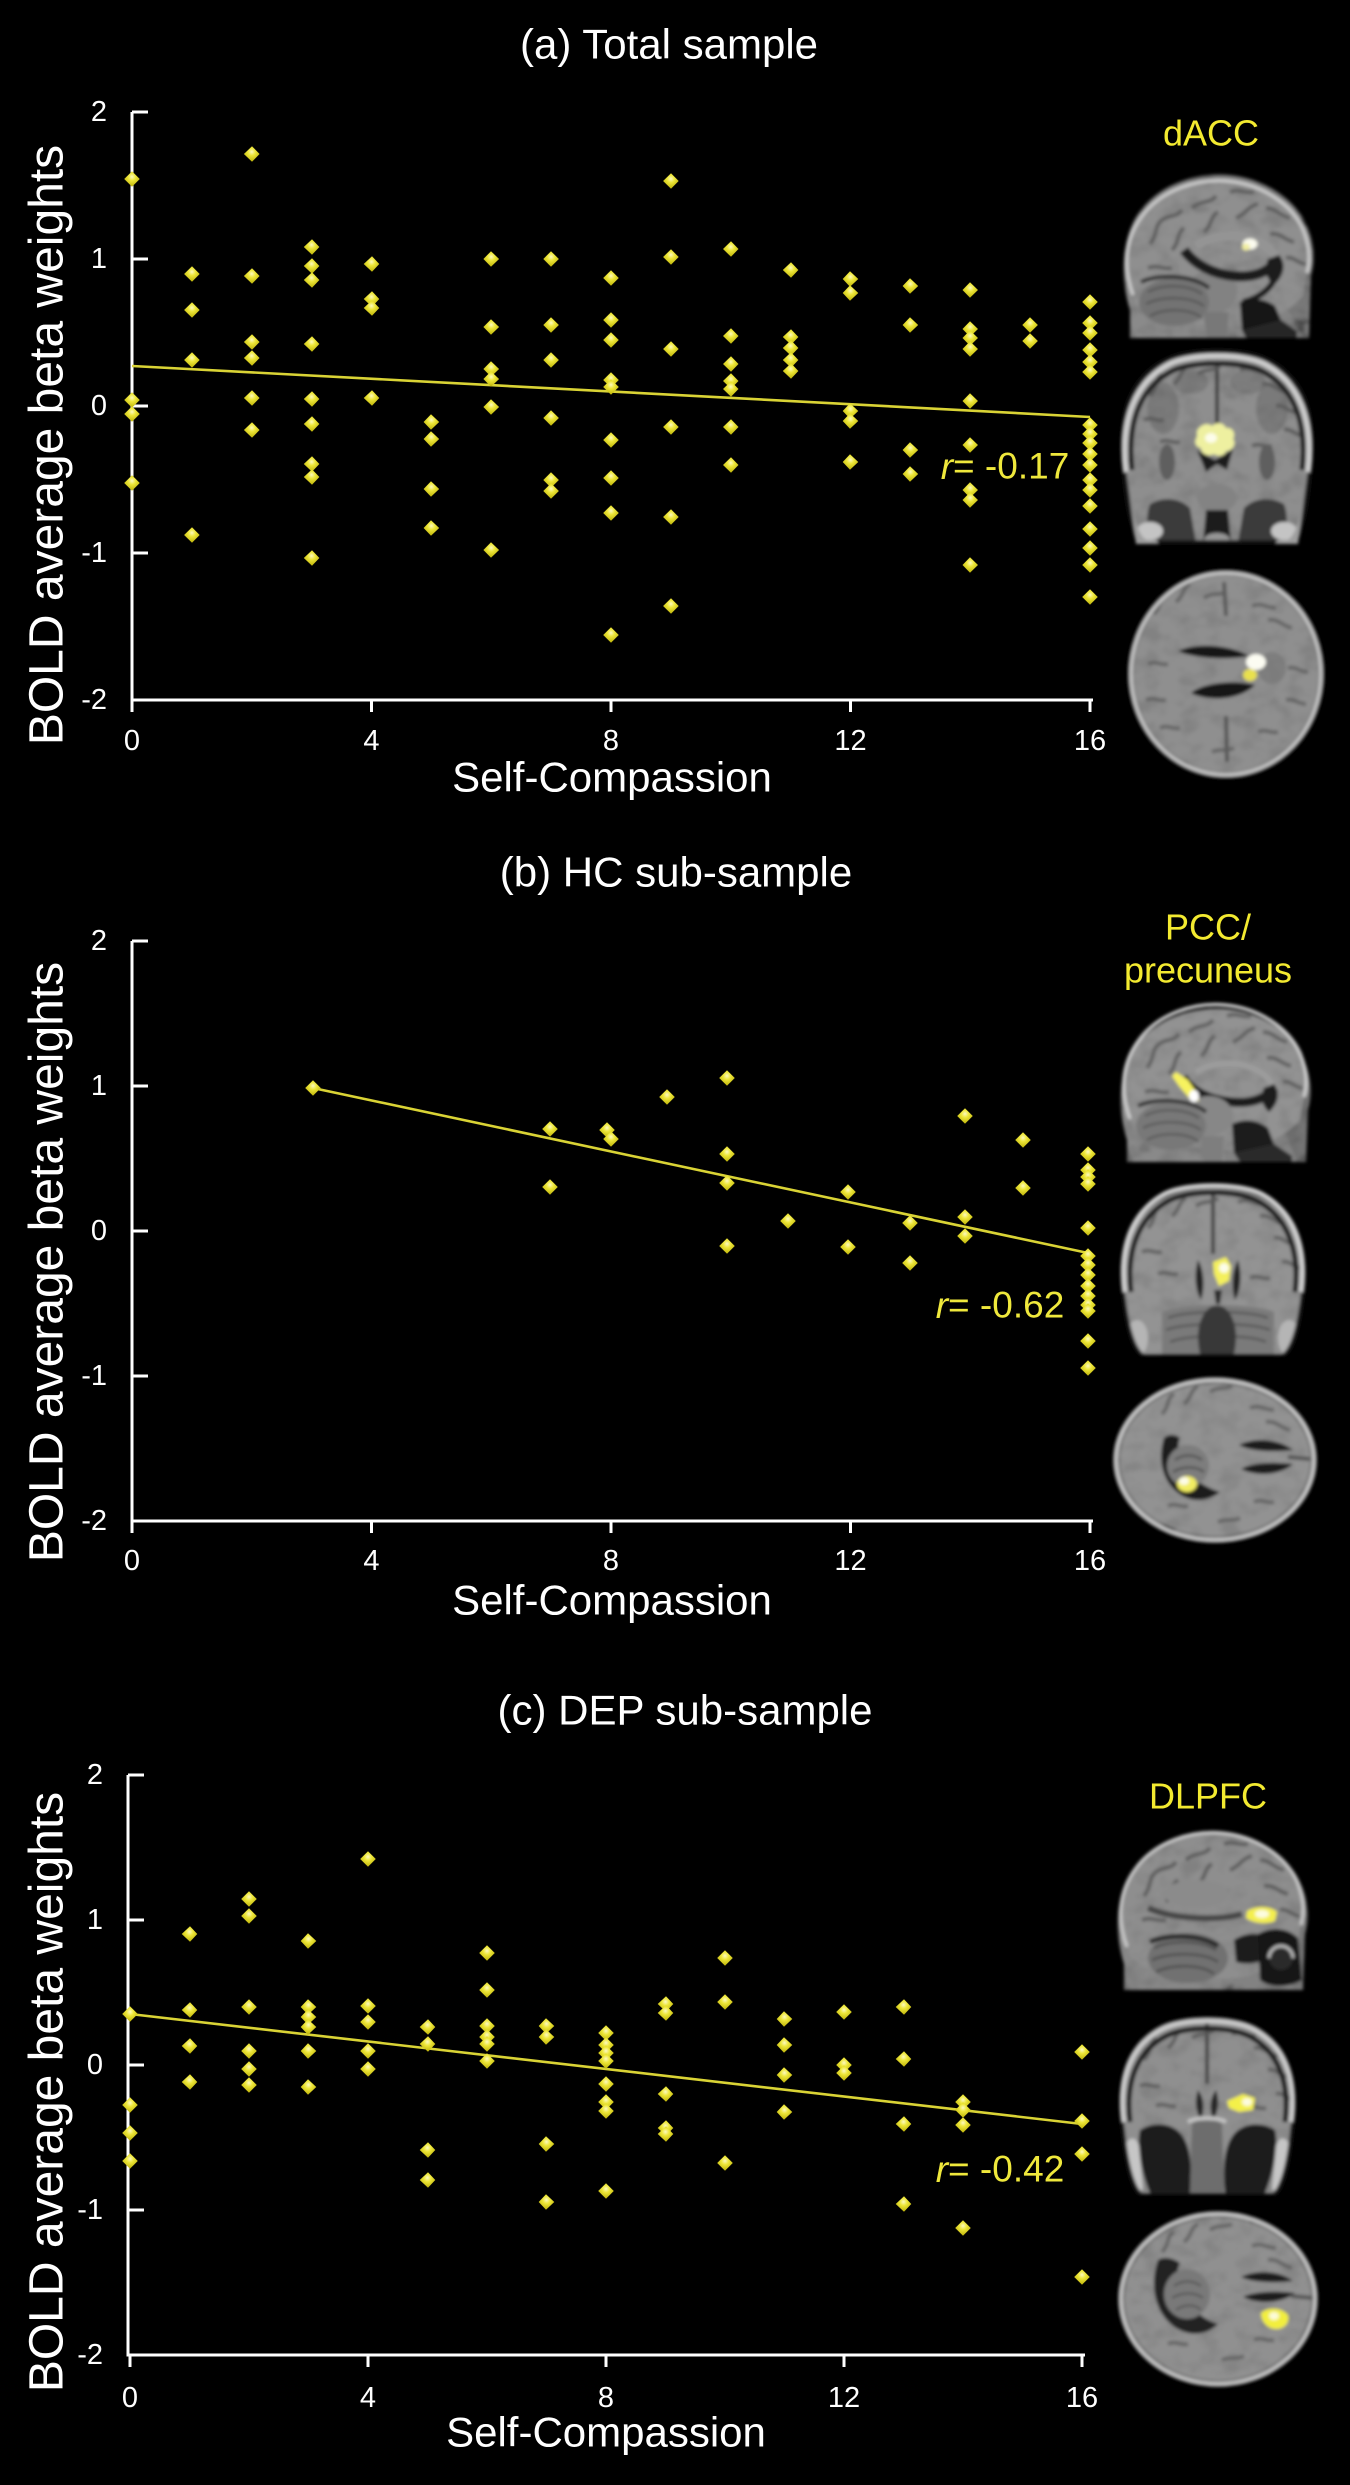  Describe the element at coordinates (1000, 2169) in the screenshot. I see `svg-text: r= -0.42` at that location.